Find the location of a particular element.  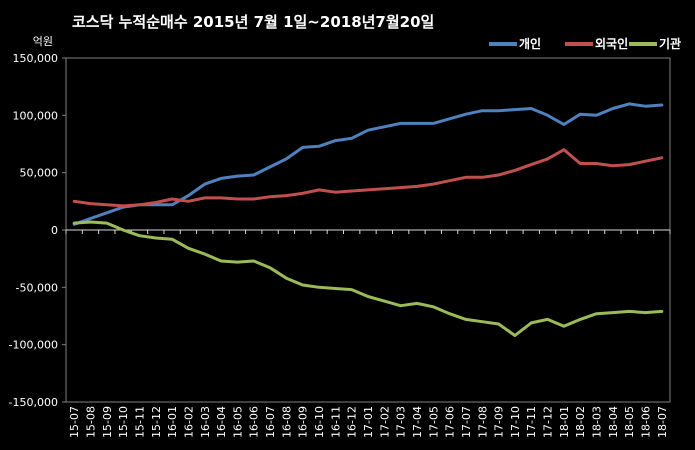

x-tick-label: 18-06 is located at coordinates (646, 422).